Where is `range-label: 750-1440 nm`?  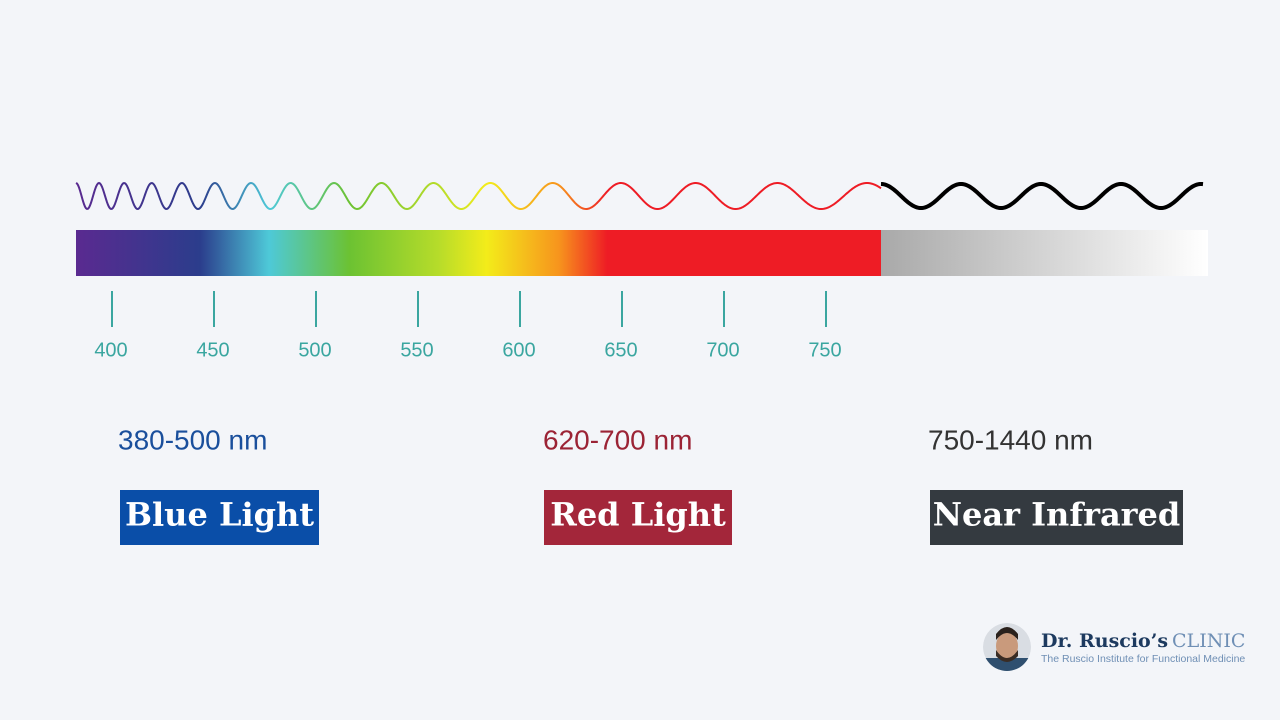 range-label: 750-1440 nm is located at coordinates (1010, 439).